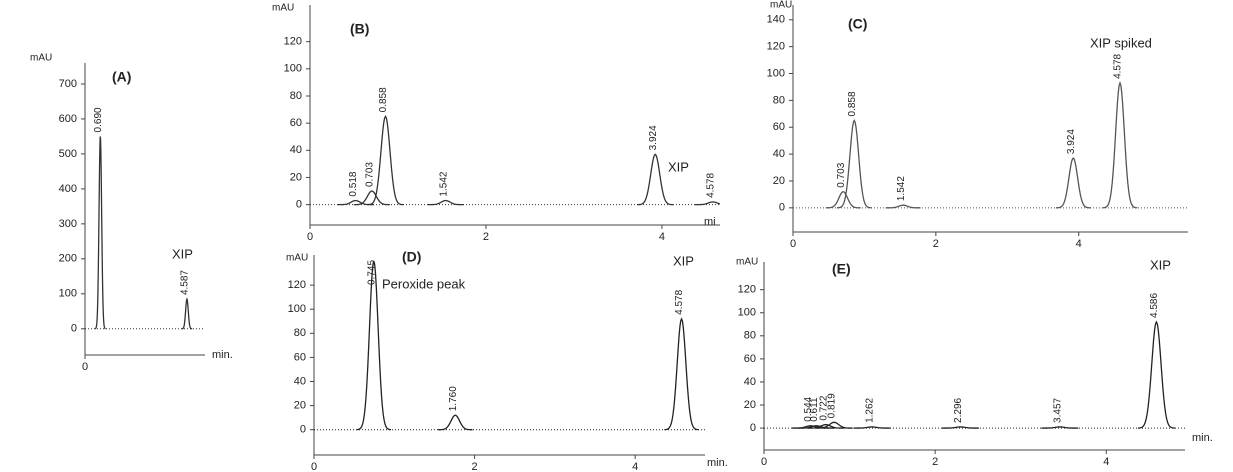  I want to click on peak-label: 1.262, so click(870, 409).